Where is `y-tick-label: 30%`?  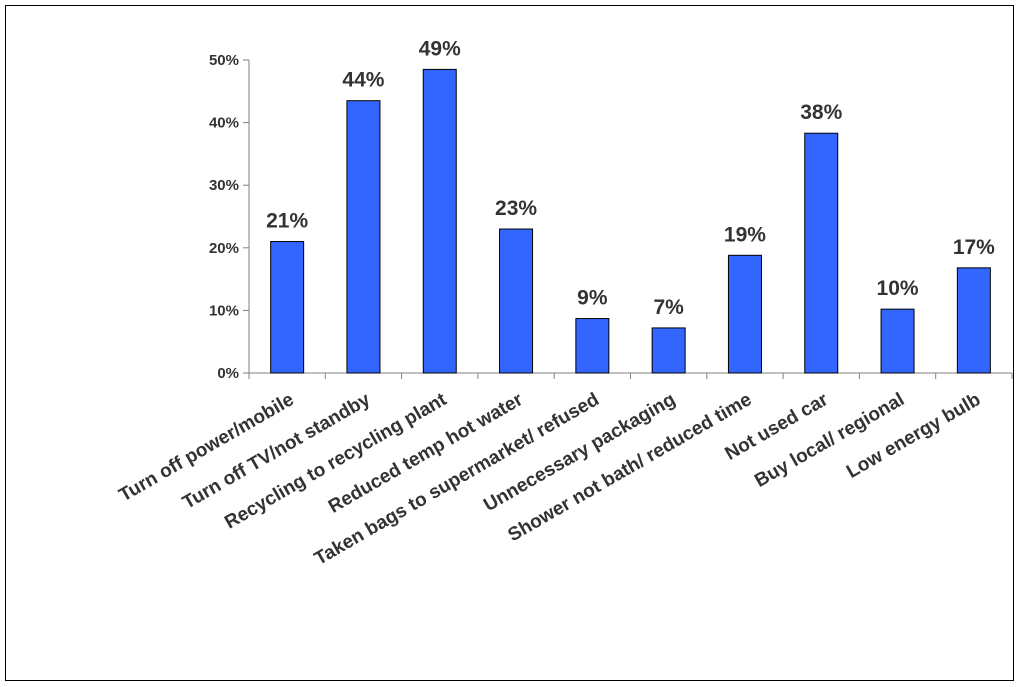
y-tick-label: 30% is located at coordinates (224, 185).